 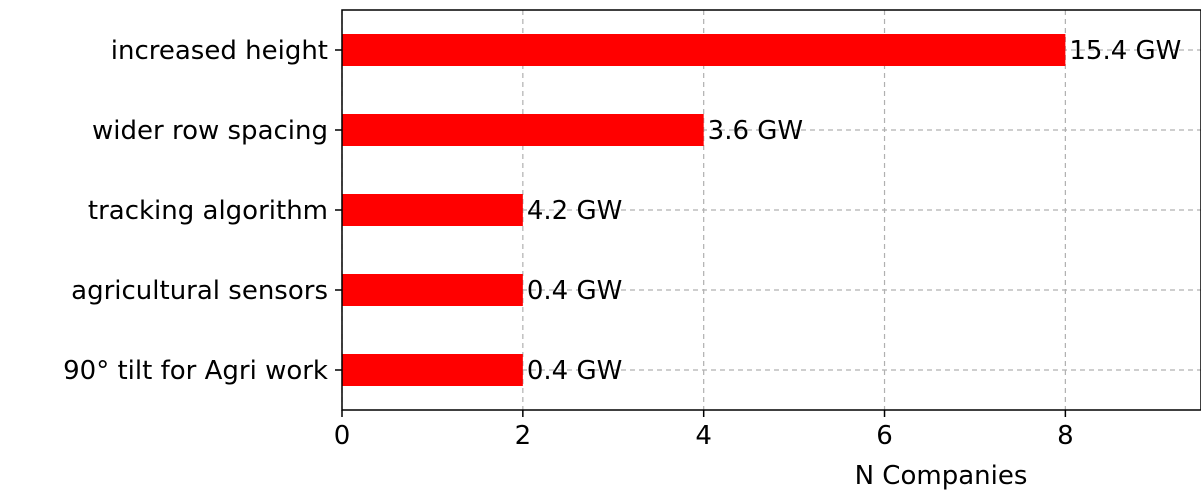 What do you see at coordinates (574, 291) in the screenshot?
I see `bar-value-label-3: 0.4 GW` at bounding box center [574, 291].